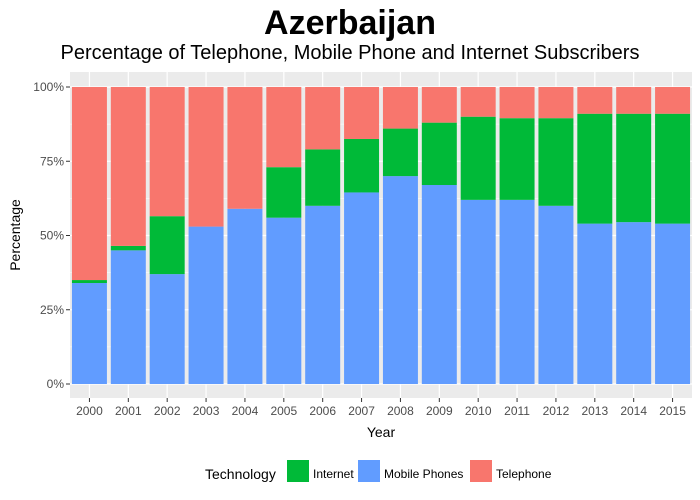  I want to click on bar-mobile-phones-2003, so click(206, 305).